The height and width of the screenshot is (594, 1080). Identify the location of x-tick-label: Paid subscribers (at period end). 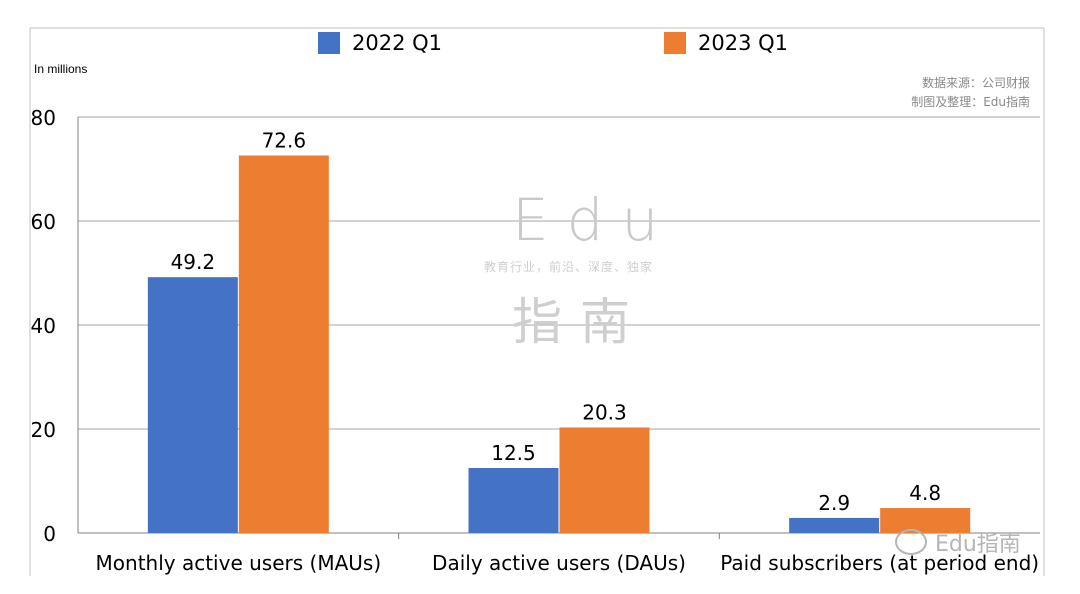
(879, 563).